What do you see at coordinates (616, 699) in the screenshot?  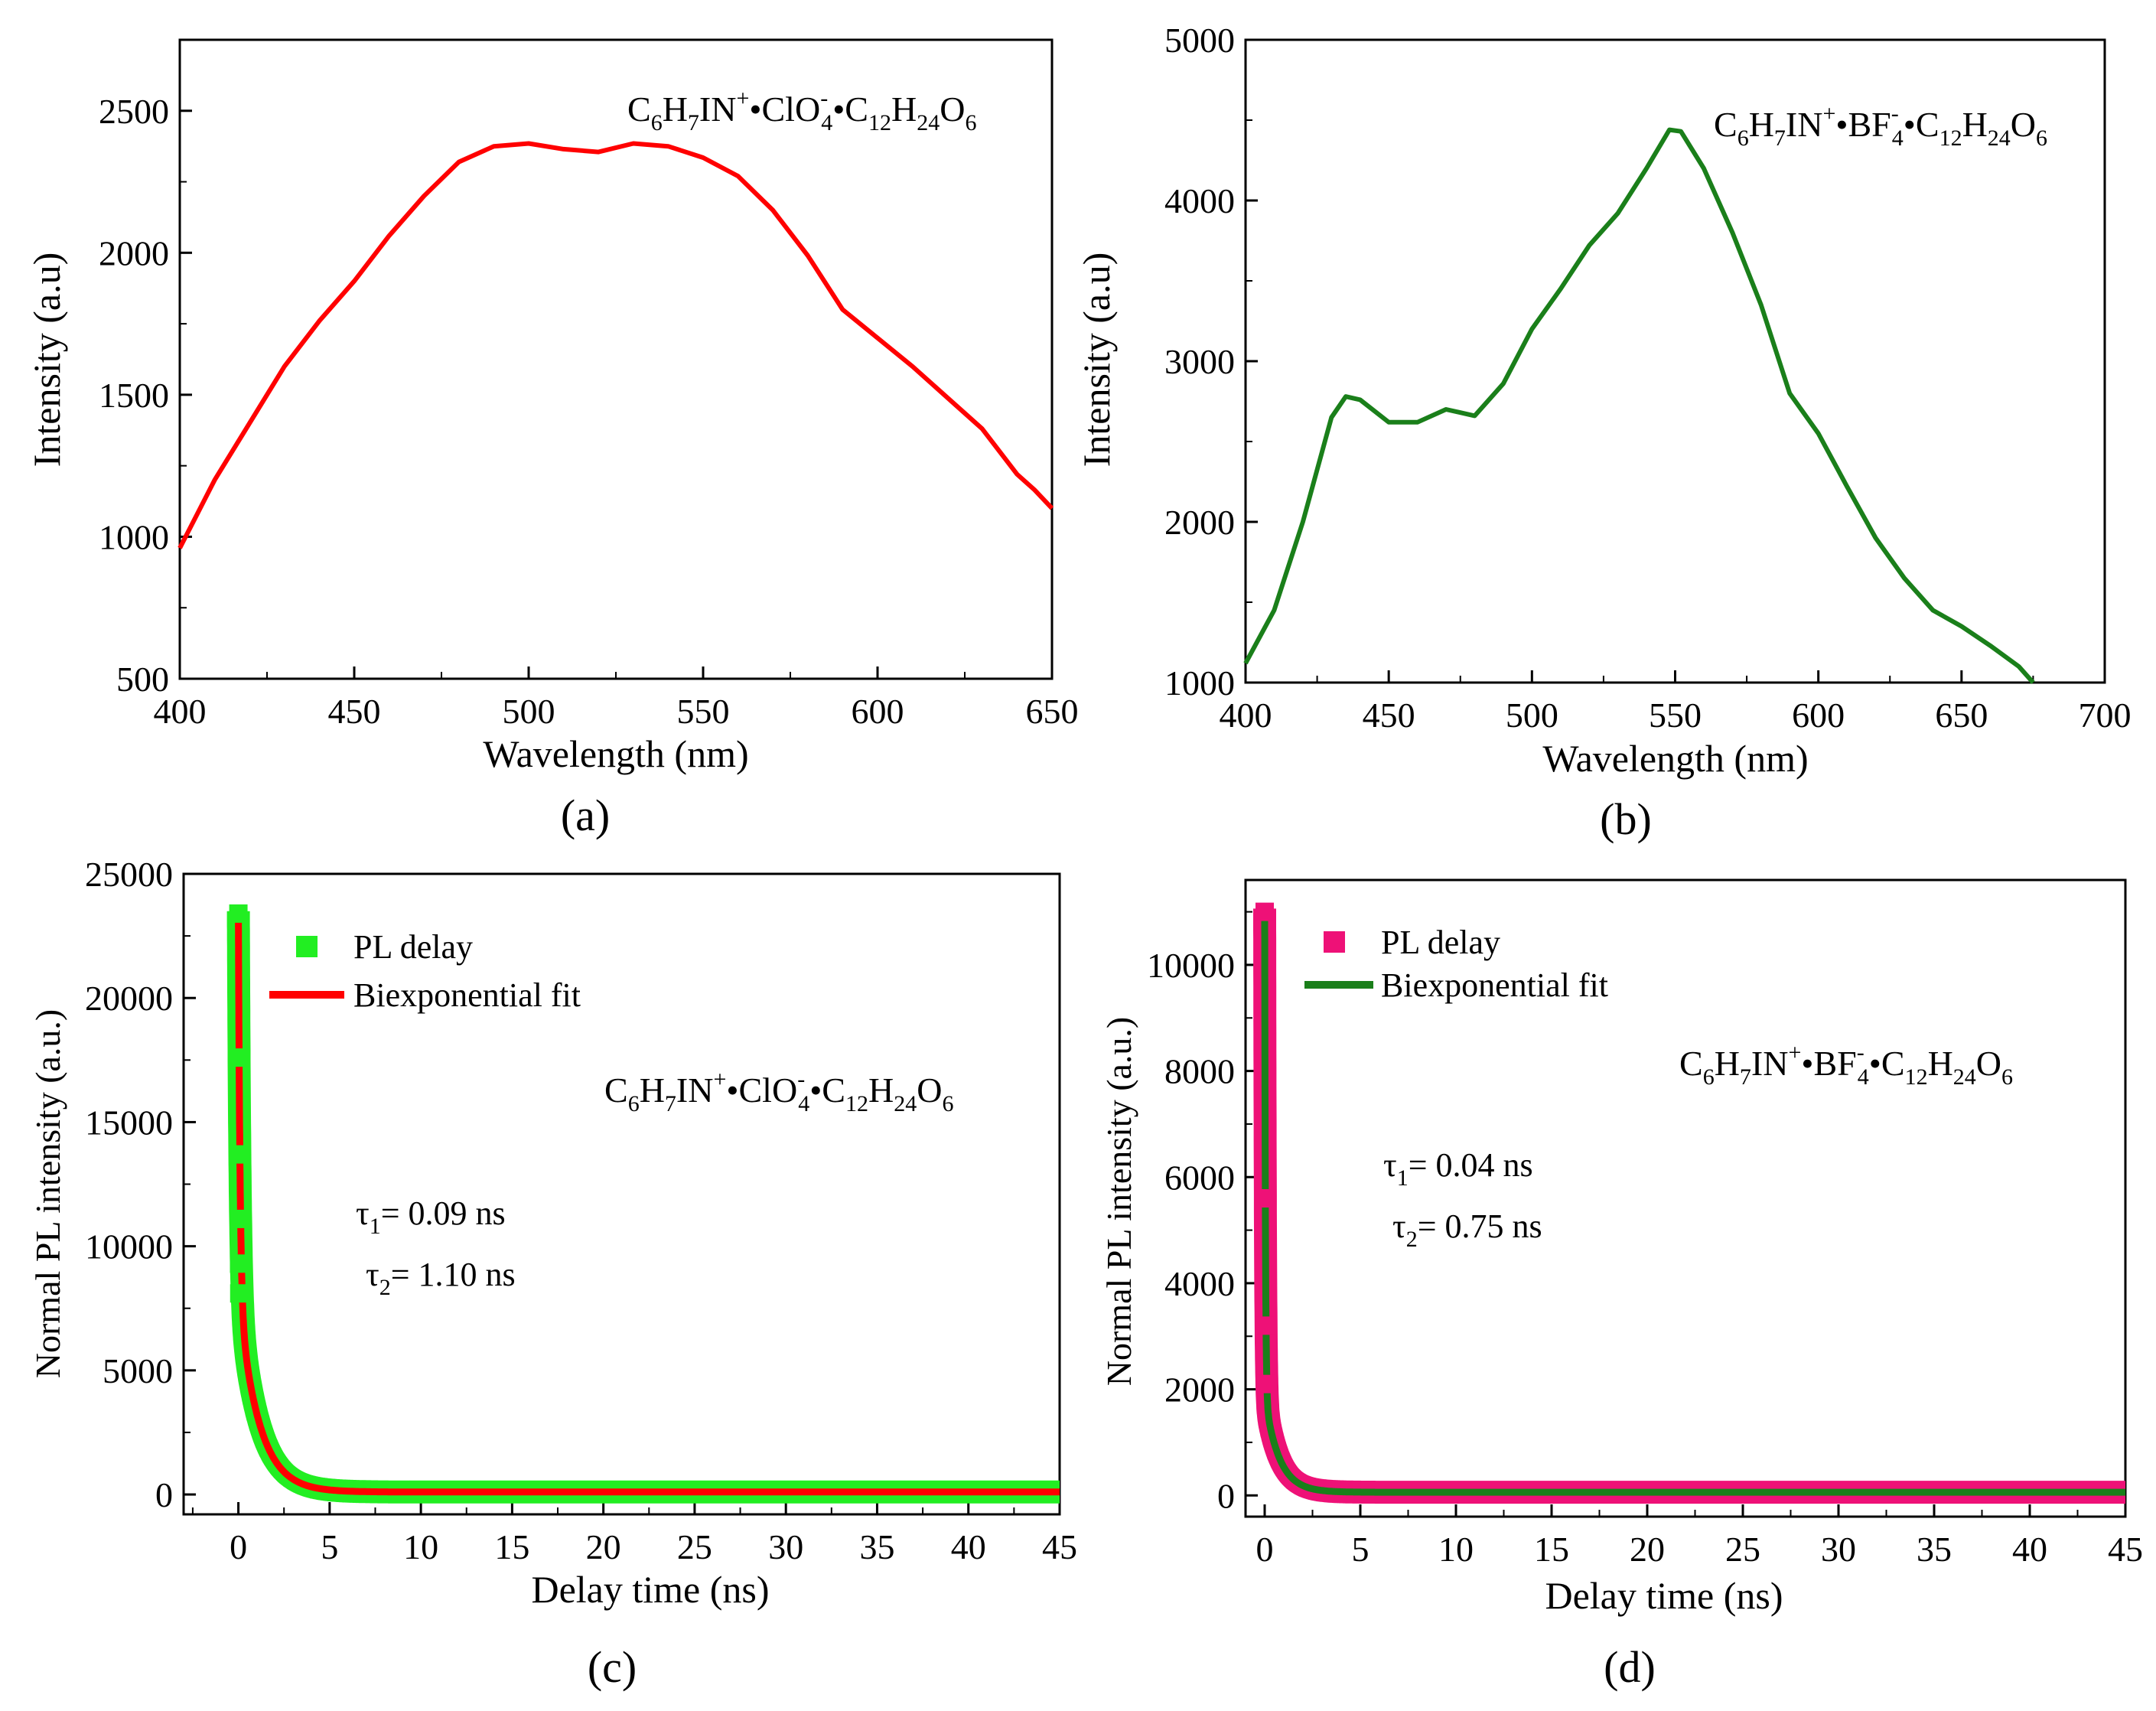 I see `x-axis-ticks: 400 450 500 550 600 650` at bounding box center [616, 699].